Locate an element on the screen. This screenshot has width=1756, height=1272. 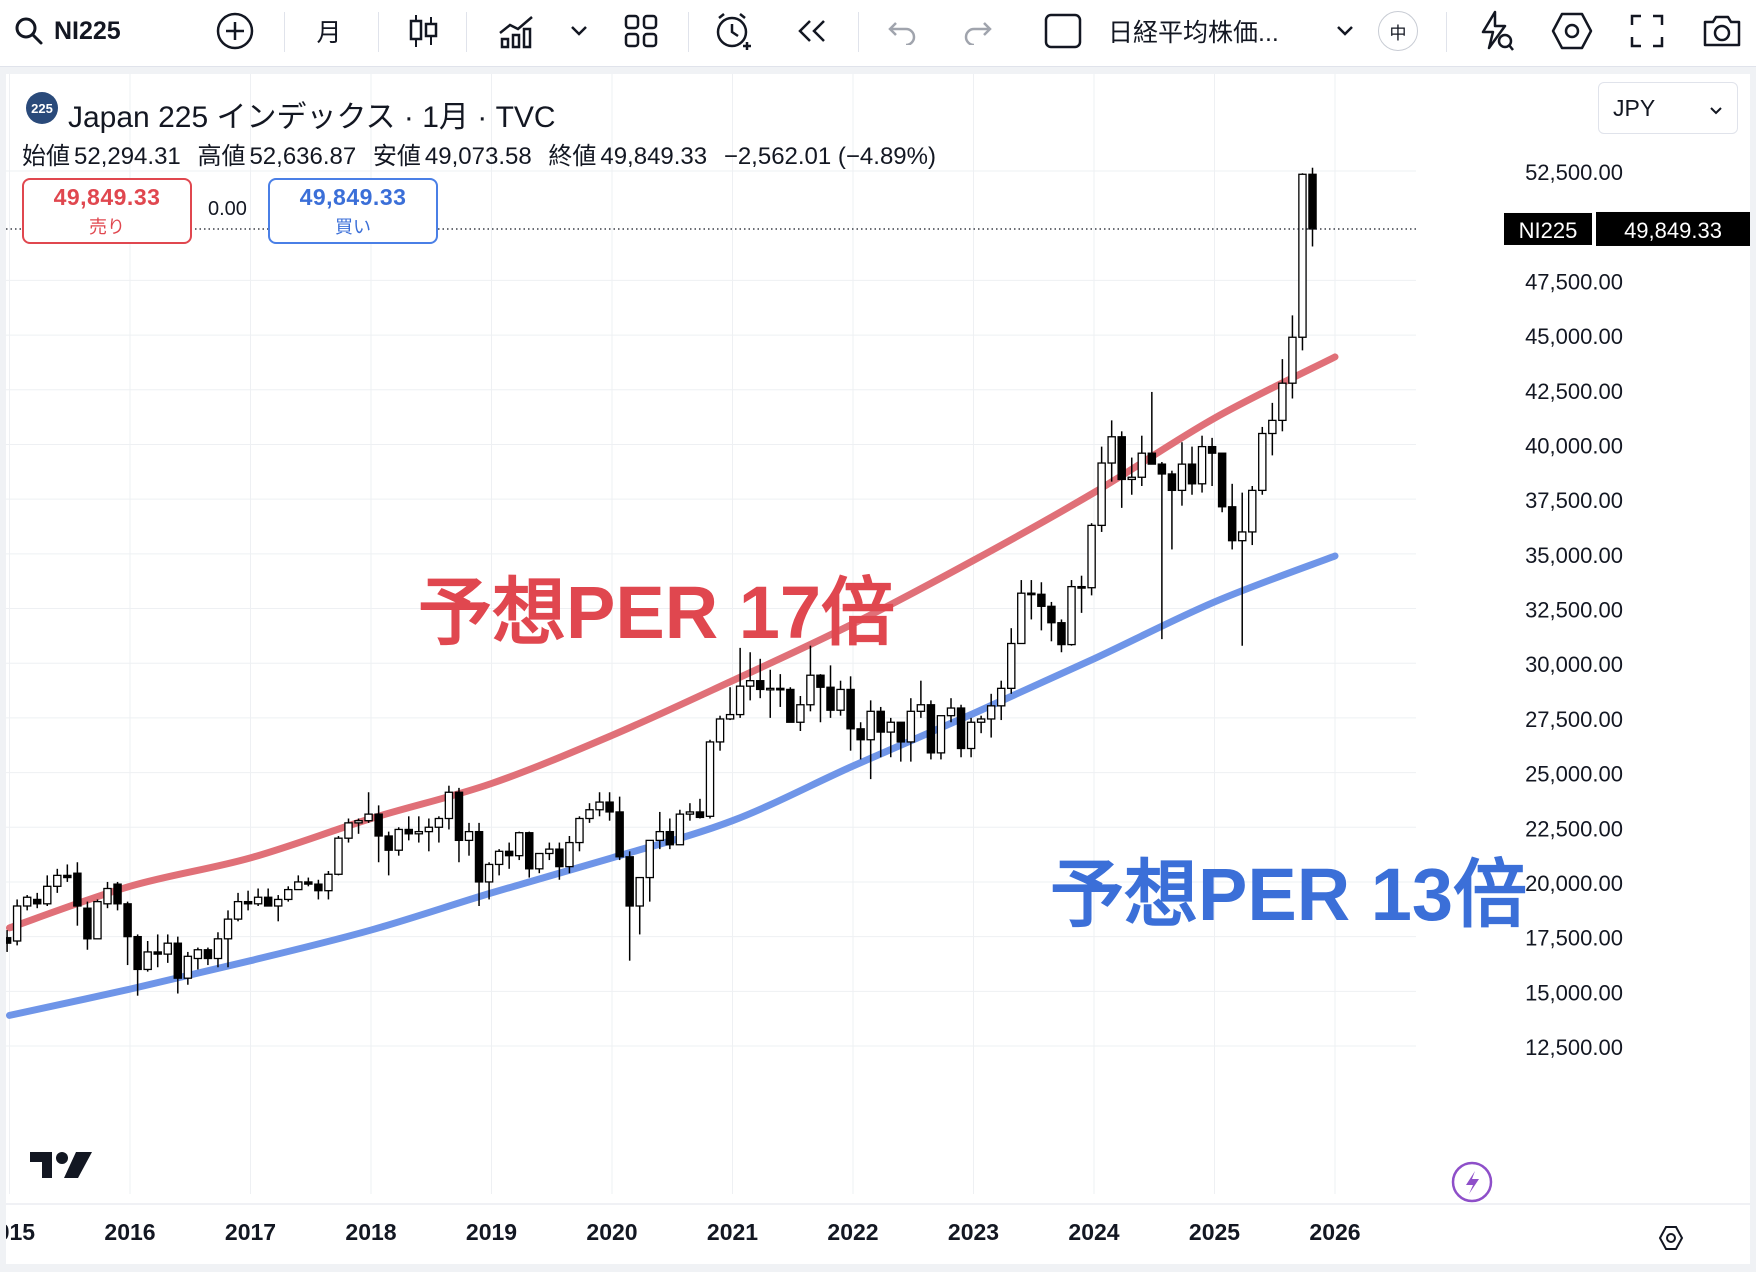
undo-button is located at coordinates (902, 31).